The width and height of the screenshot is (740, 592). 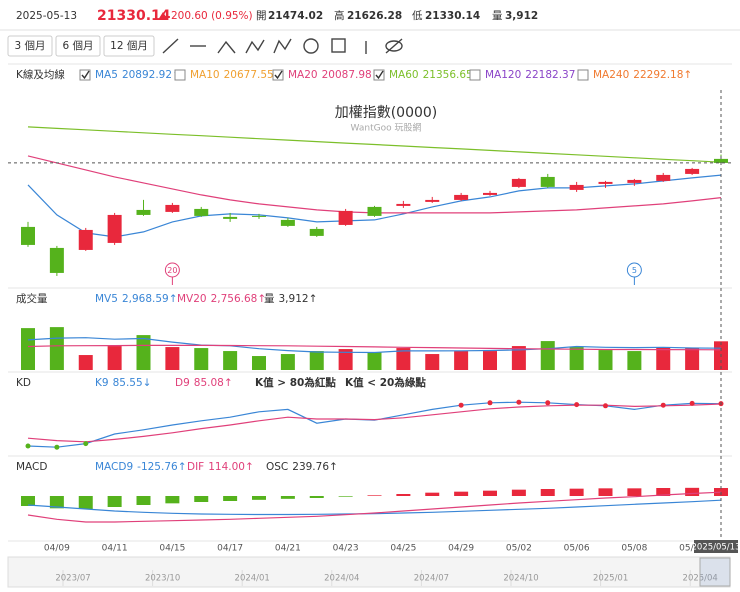 I want to click on drawing-tools, so click(x=282, y=46).